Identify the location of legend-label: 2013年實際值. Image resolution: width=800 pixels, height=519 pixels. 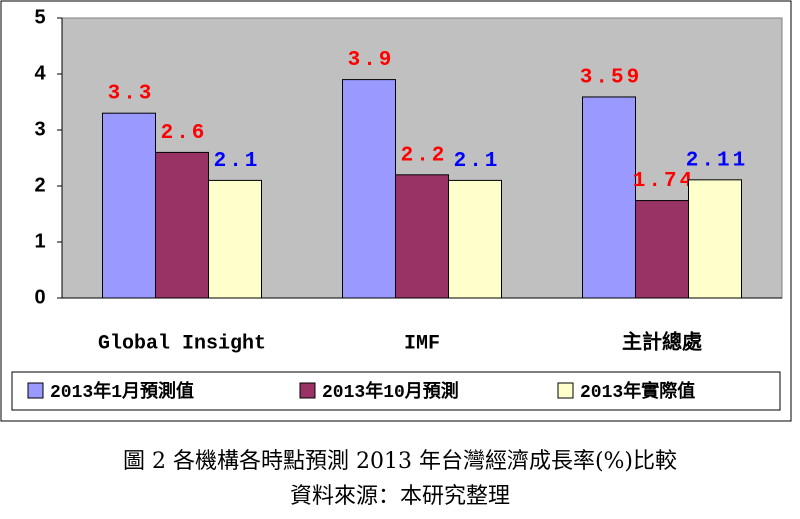
(637, 391).